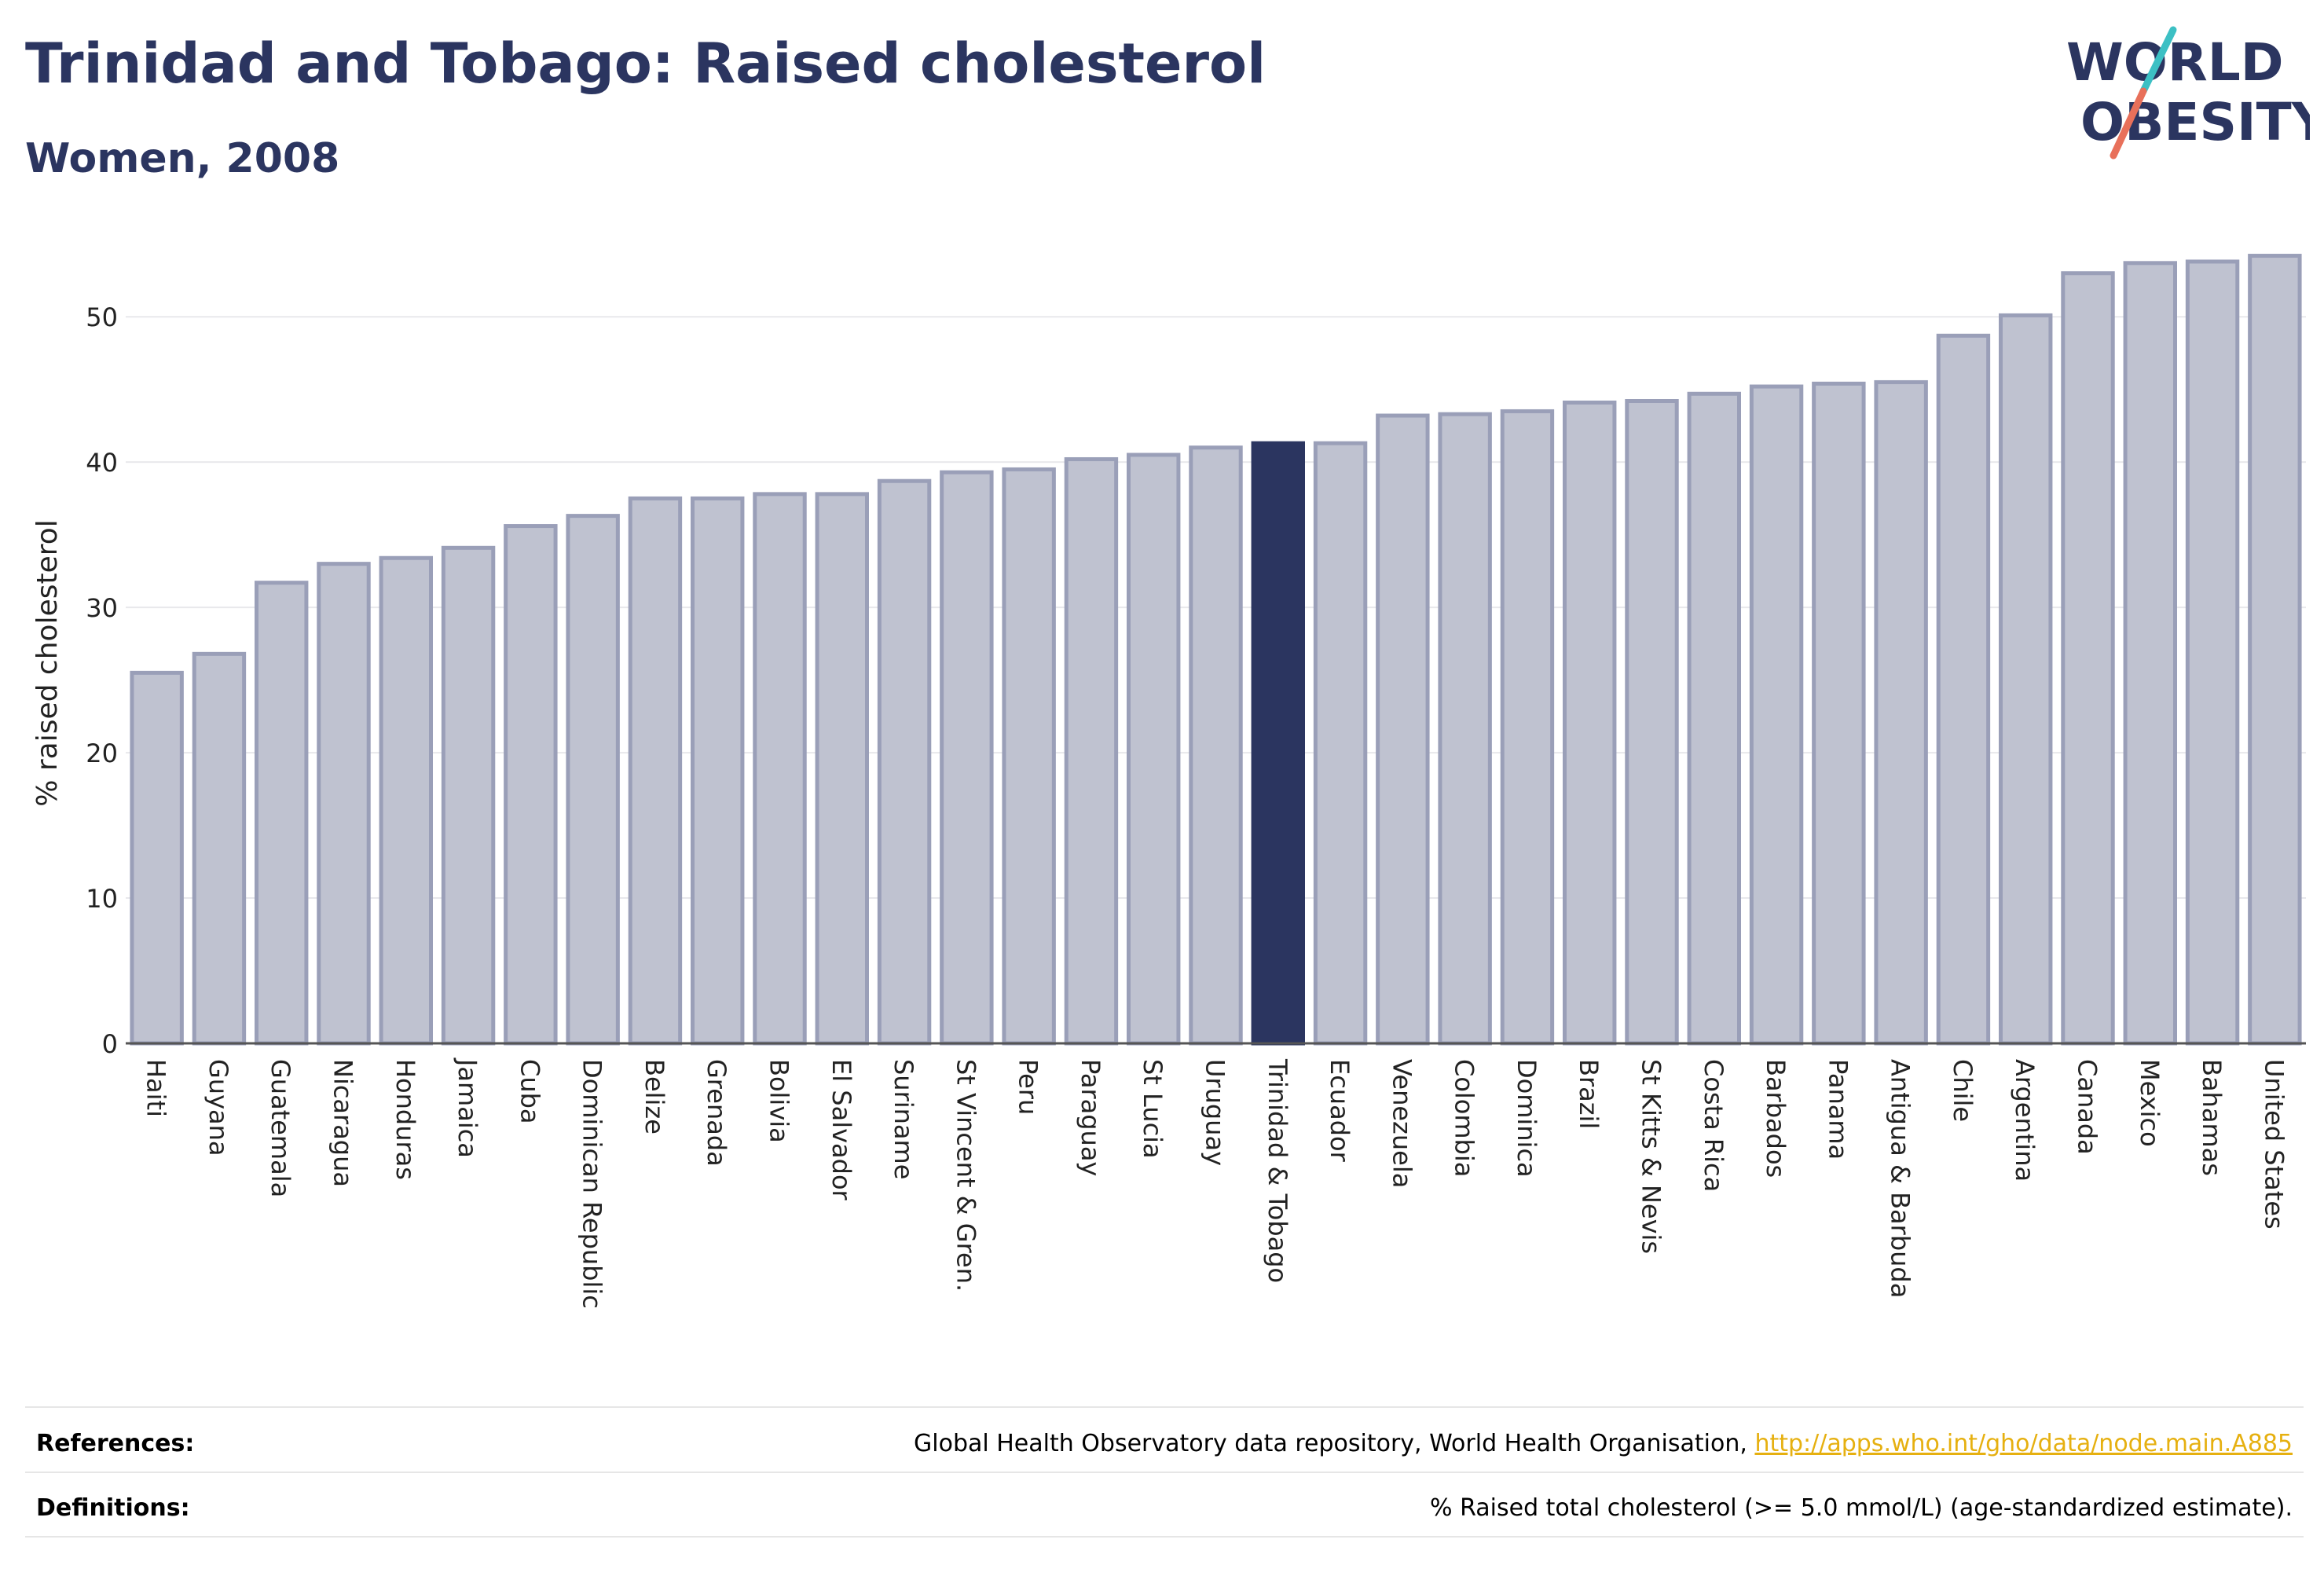 The width and height of the screenshot is (2324, 1576). Describe the element at coordinates (1713, 1125) in the screenshot. I see `x-tick-label: Costa Rica` at that location.